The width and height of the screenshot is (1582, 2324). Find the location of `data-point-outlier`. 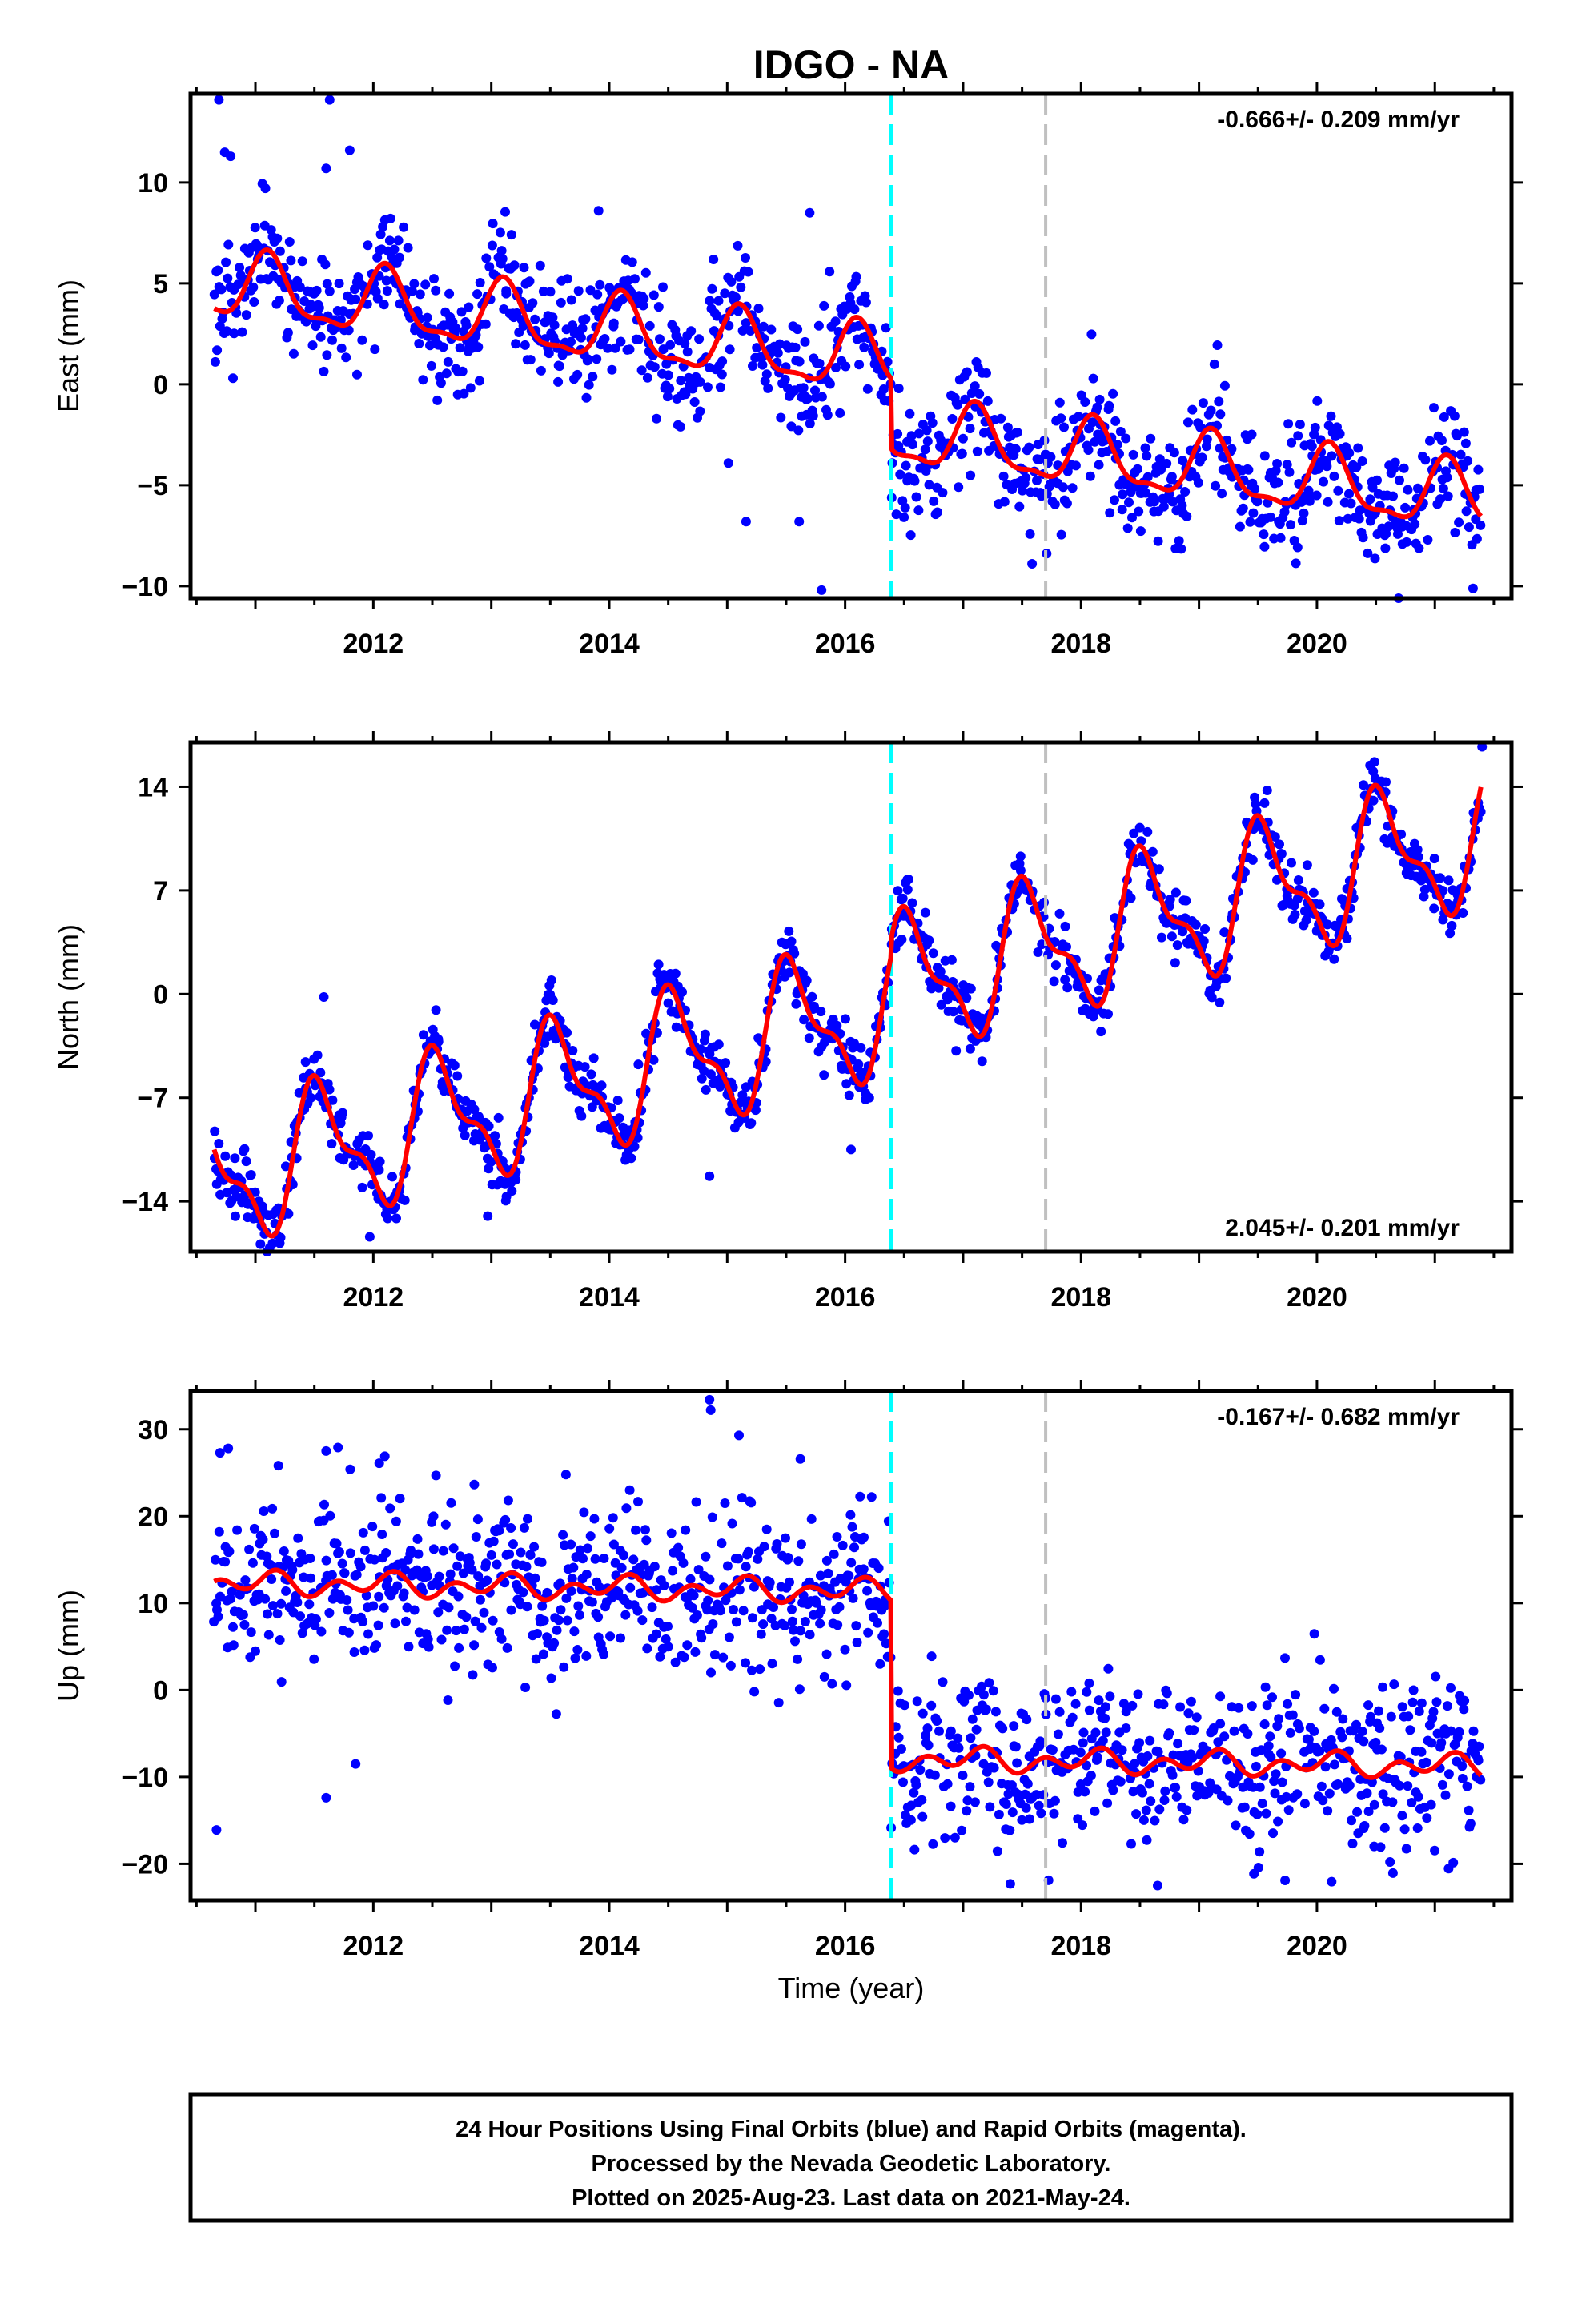

data-point-outlier is located at coordinates (326, 168).